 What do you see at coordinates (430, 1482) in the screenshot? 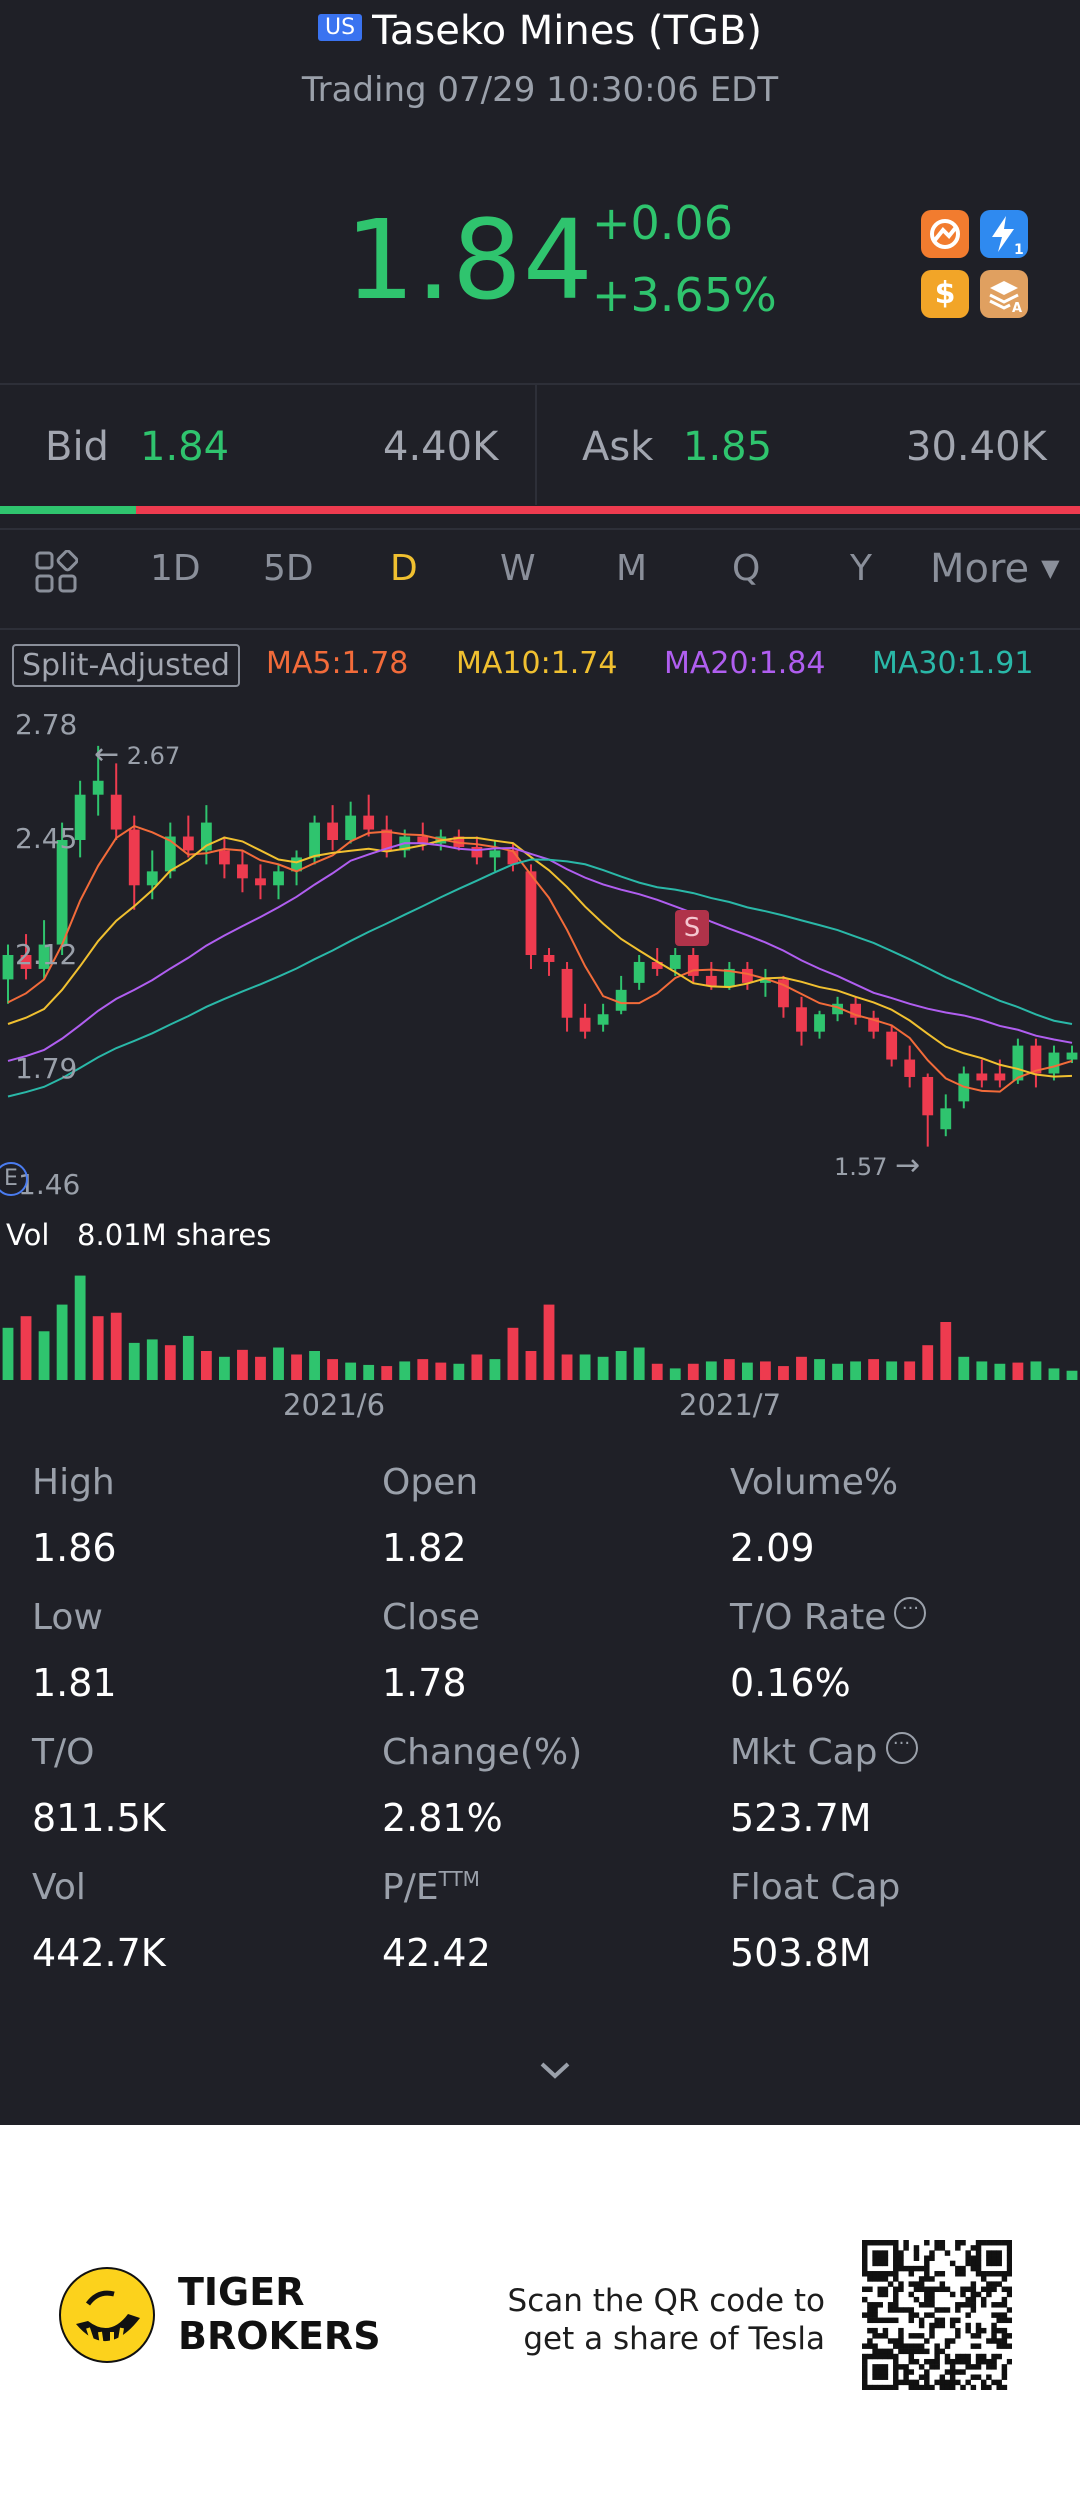
I see `stat-label-open: Open` at bounding box center [430, 1482].